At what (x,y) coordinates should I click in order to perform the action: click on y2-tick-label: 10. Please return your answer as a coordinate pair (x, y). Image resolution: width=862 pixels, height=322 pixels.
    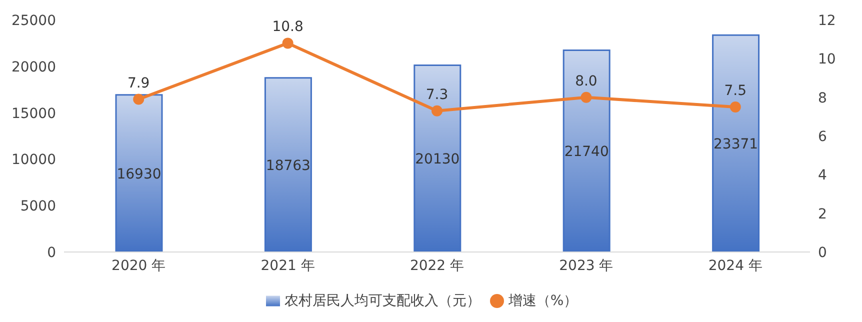
    Looking at the image, I should click on (827, 60).